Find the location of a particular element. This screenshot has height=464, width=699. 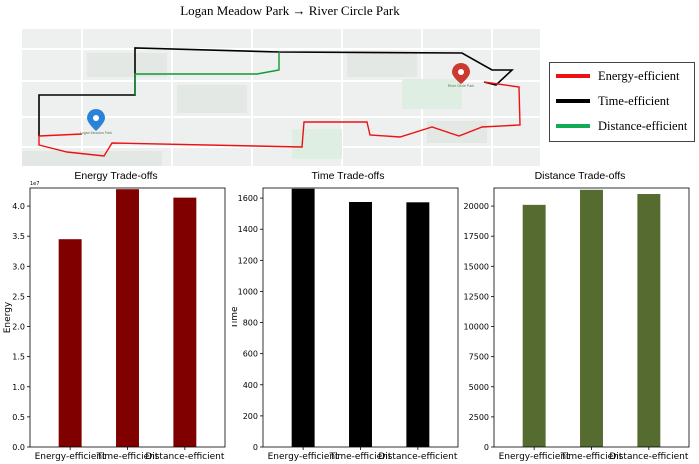

legend-swatch-distance is located at coordinates (573, 126).